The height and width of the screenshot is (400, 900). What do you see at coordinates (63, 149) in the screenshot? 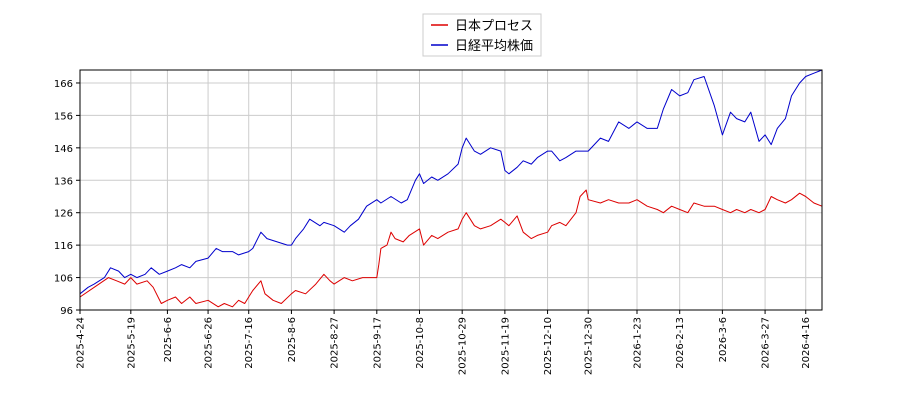
I see `y-tick-label: 146` at bounding box center [63, 149].